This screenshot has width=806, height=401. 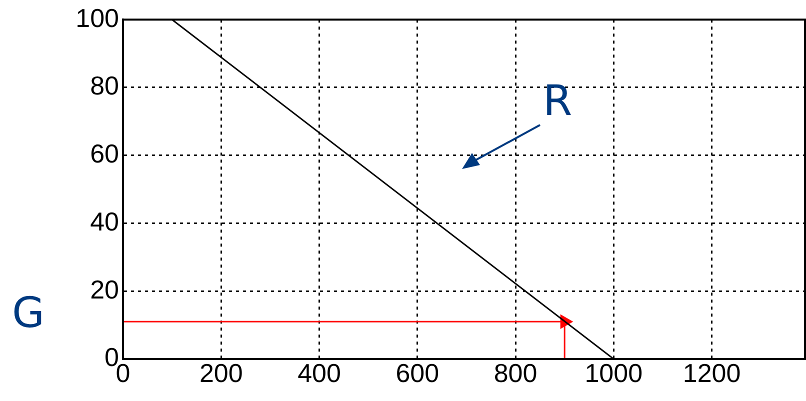 I want to click on x-tick-label: 800, so click(x=516, y=373).